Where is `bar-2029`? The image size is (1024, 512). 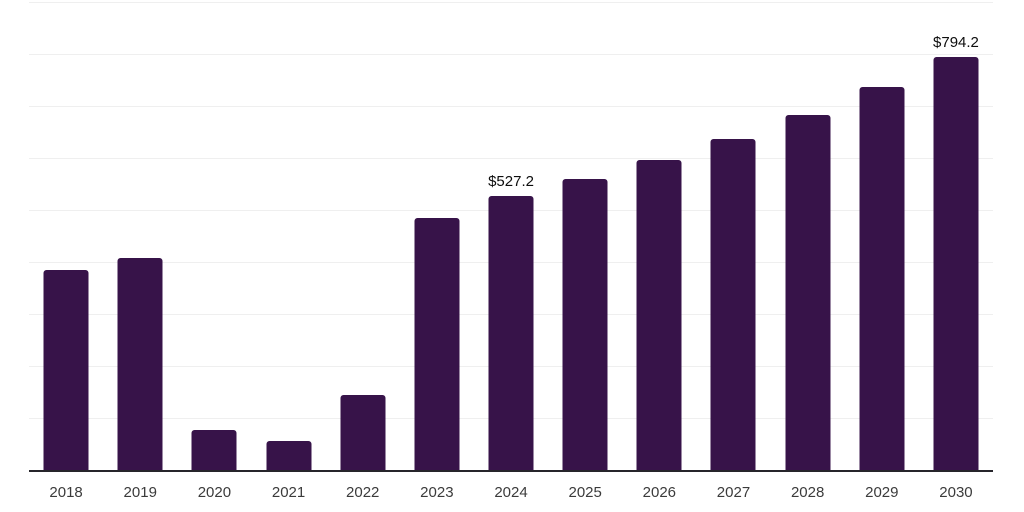 bar-2029 is located at coordinates (882, 278).